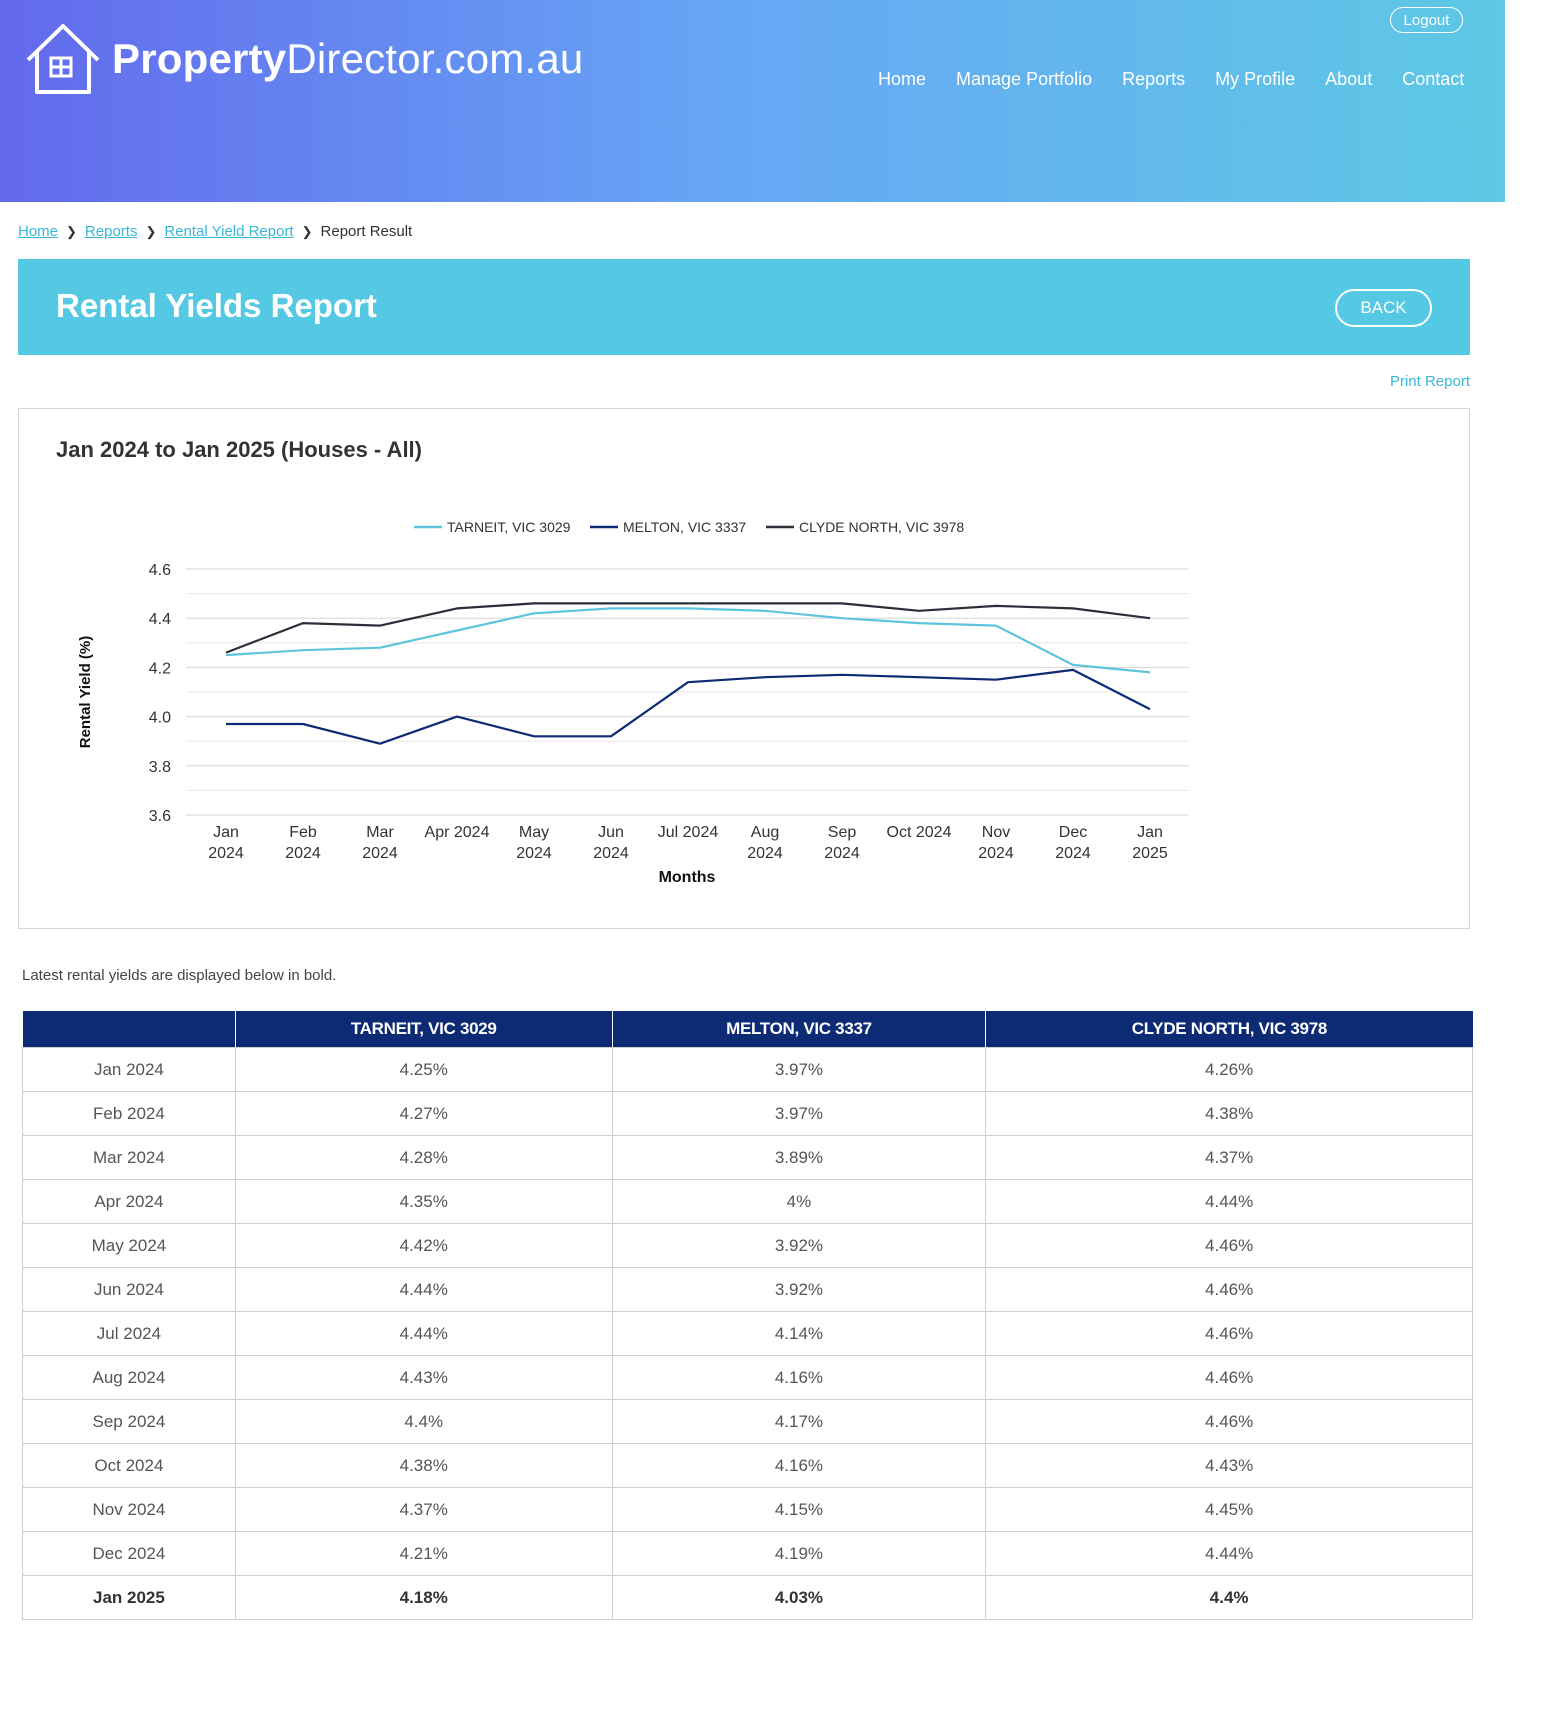 This screenshot has width=1565, height=1711. What do you see at coordinates (1154, 79) in the screenshot?
I see `nav-reports: Reports` at bounding box center [1154, 79].